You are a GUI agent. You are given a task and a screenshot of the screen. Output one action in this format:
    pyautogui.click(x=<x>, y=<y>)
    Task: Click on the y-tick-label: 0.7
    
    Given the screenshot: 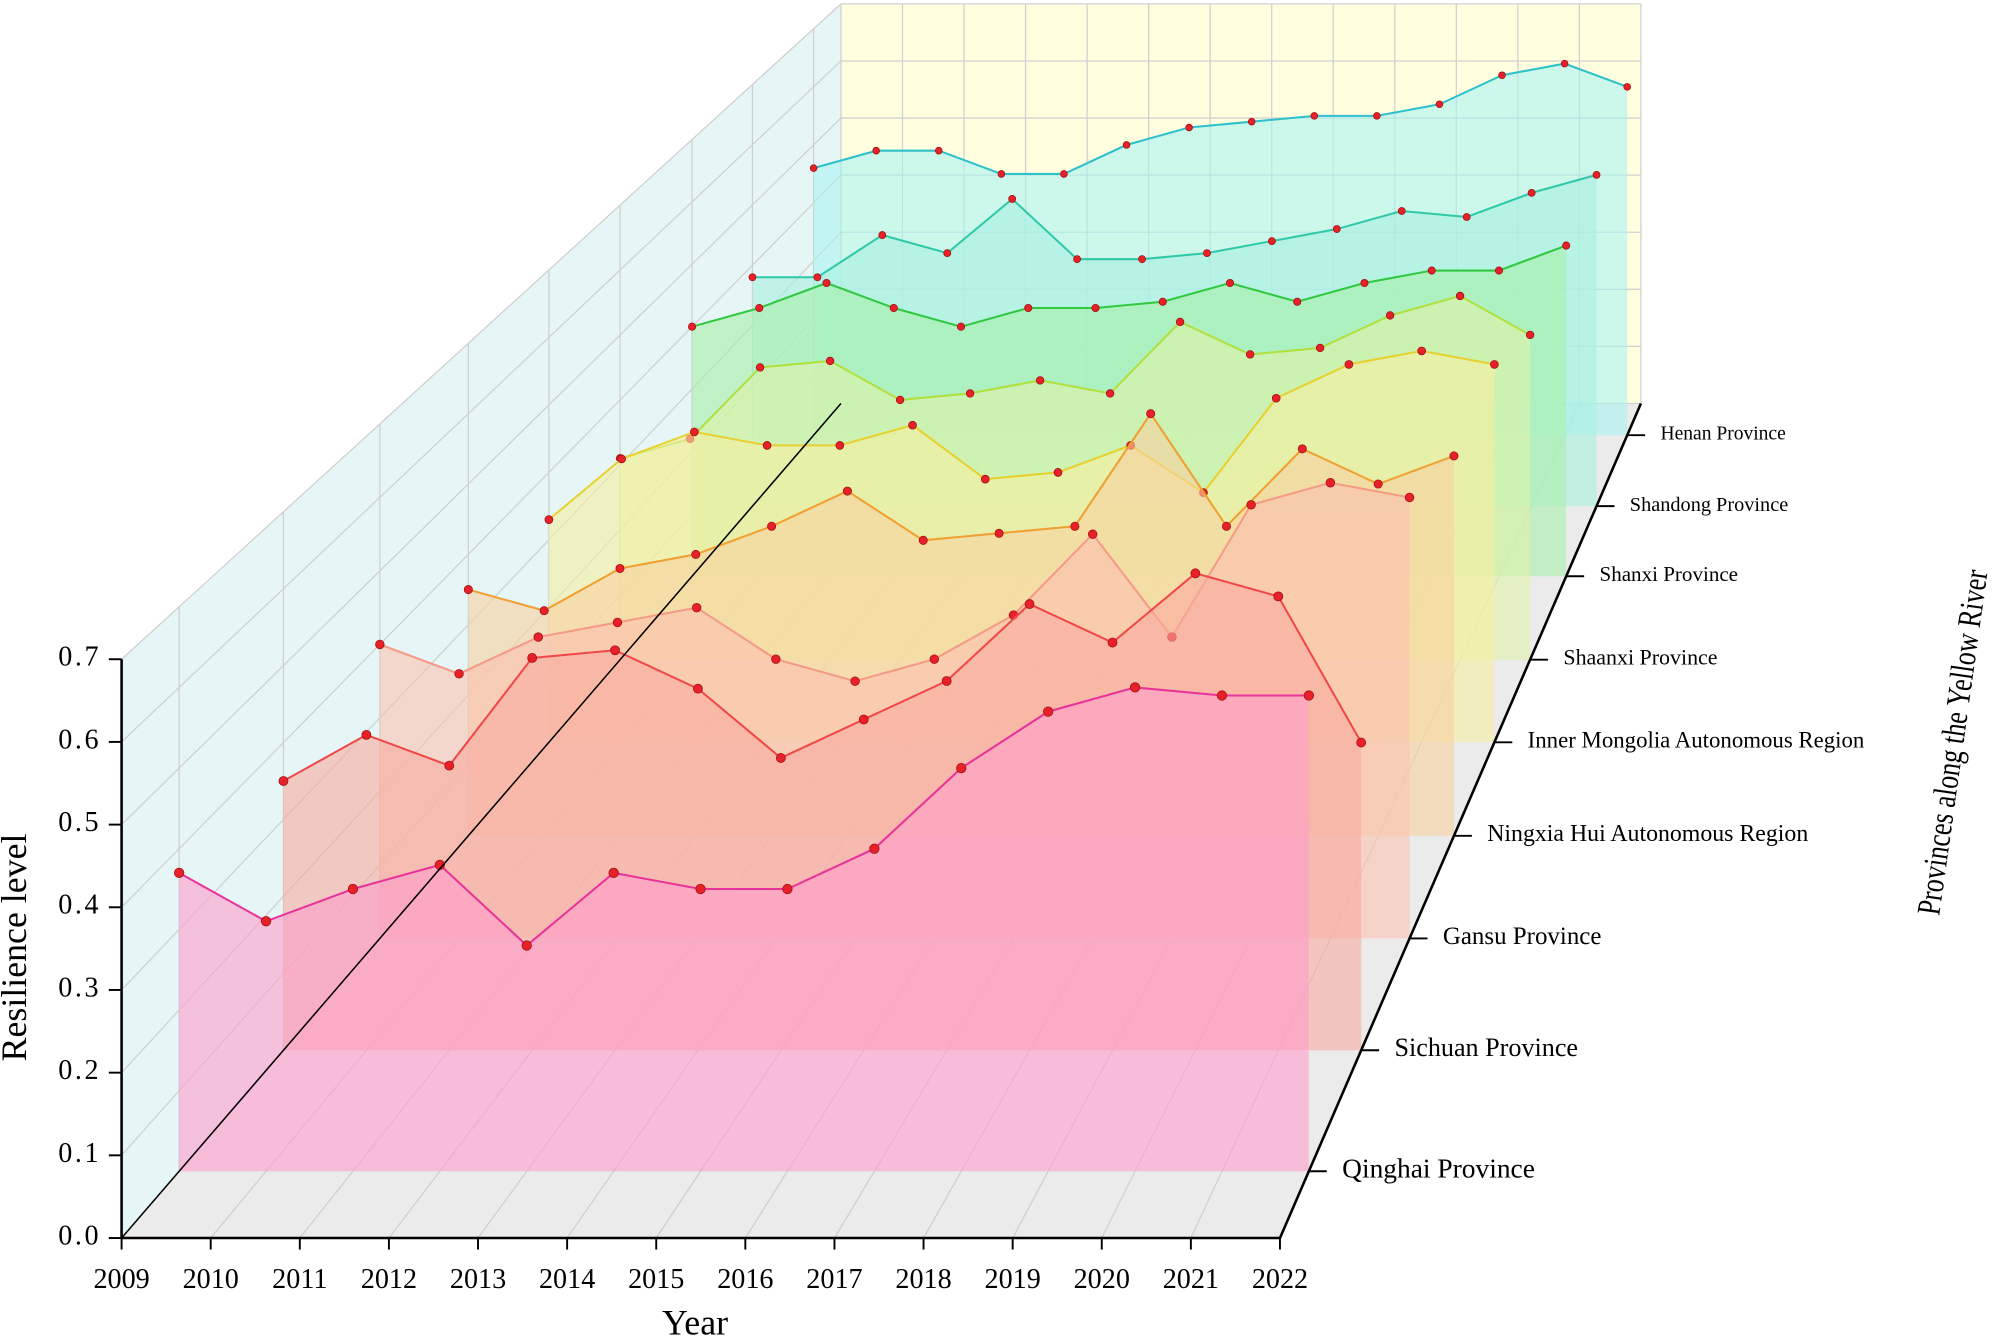 What is the action you would take?
    pyautogui.click(x=79, y=657)
    